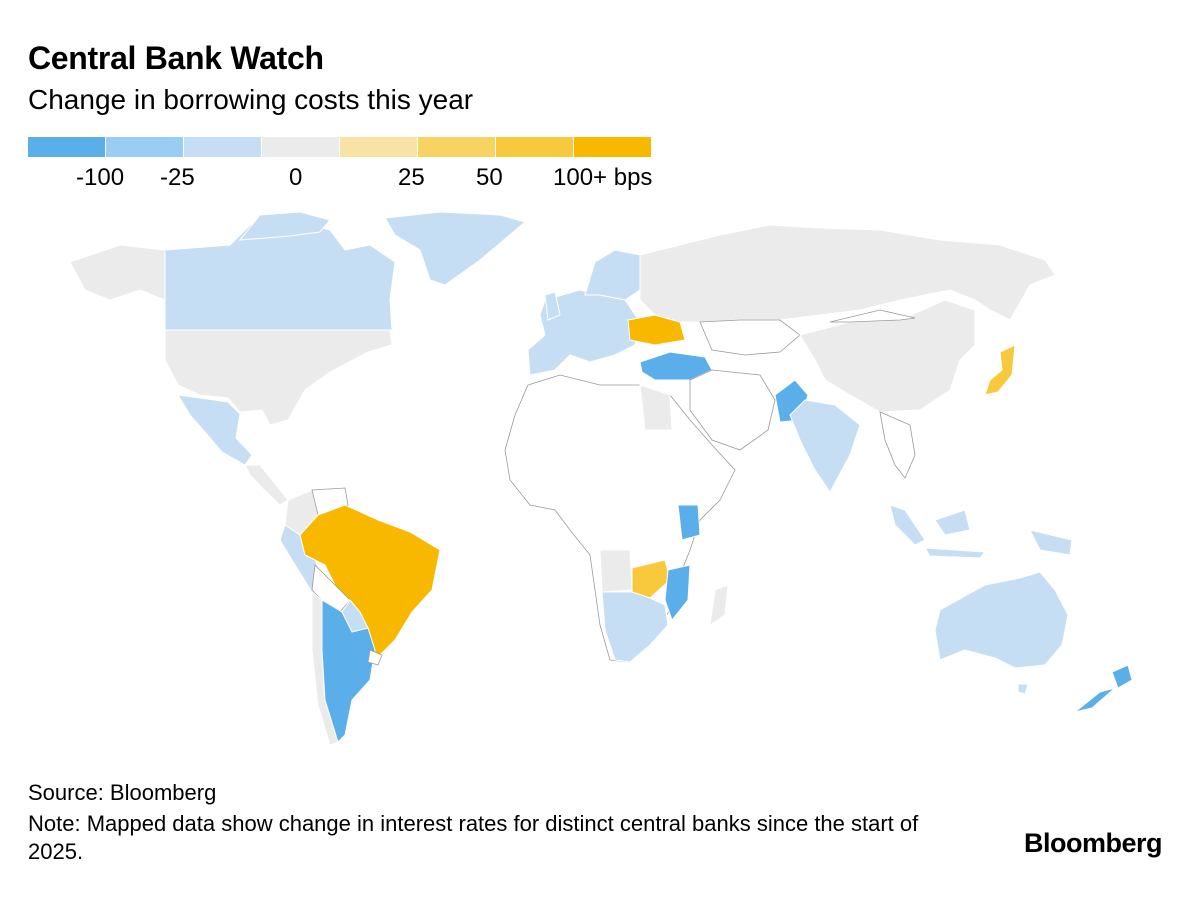  What do you see at coordinates (100, 177) in the screenshot?
I see `legend-label: -100` at bounding box center [100, 177].